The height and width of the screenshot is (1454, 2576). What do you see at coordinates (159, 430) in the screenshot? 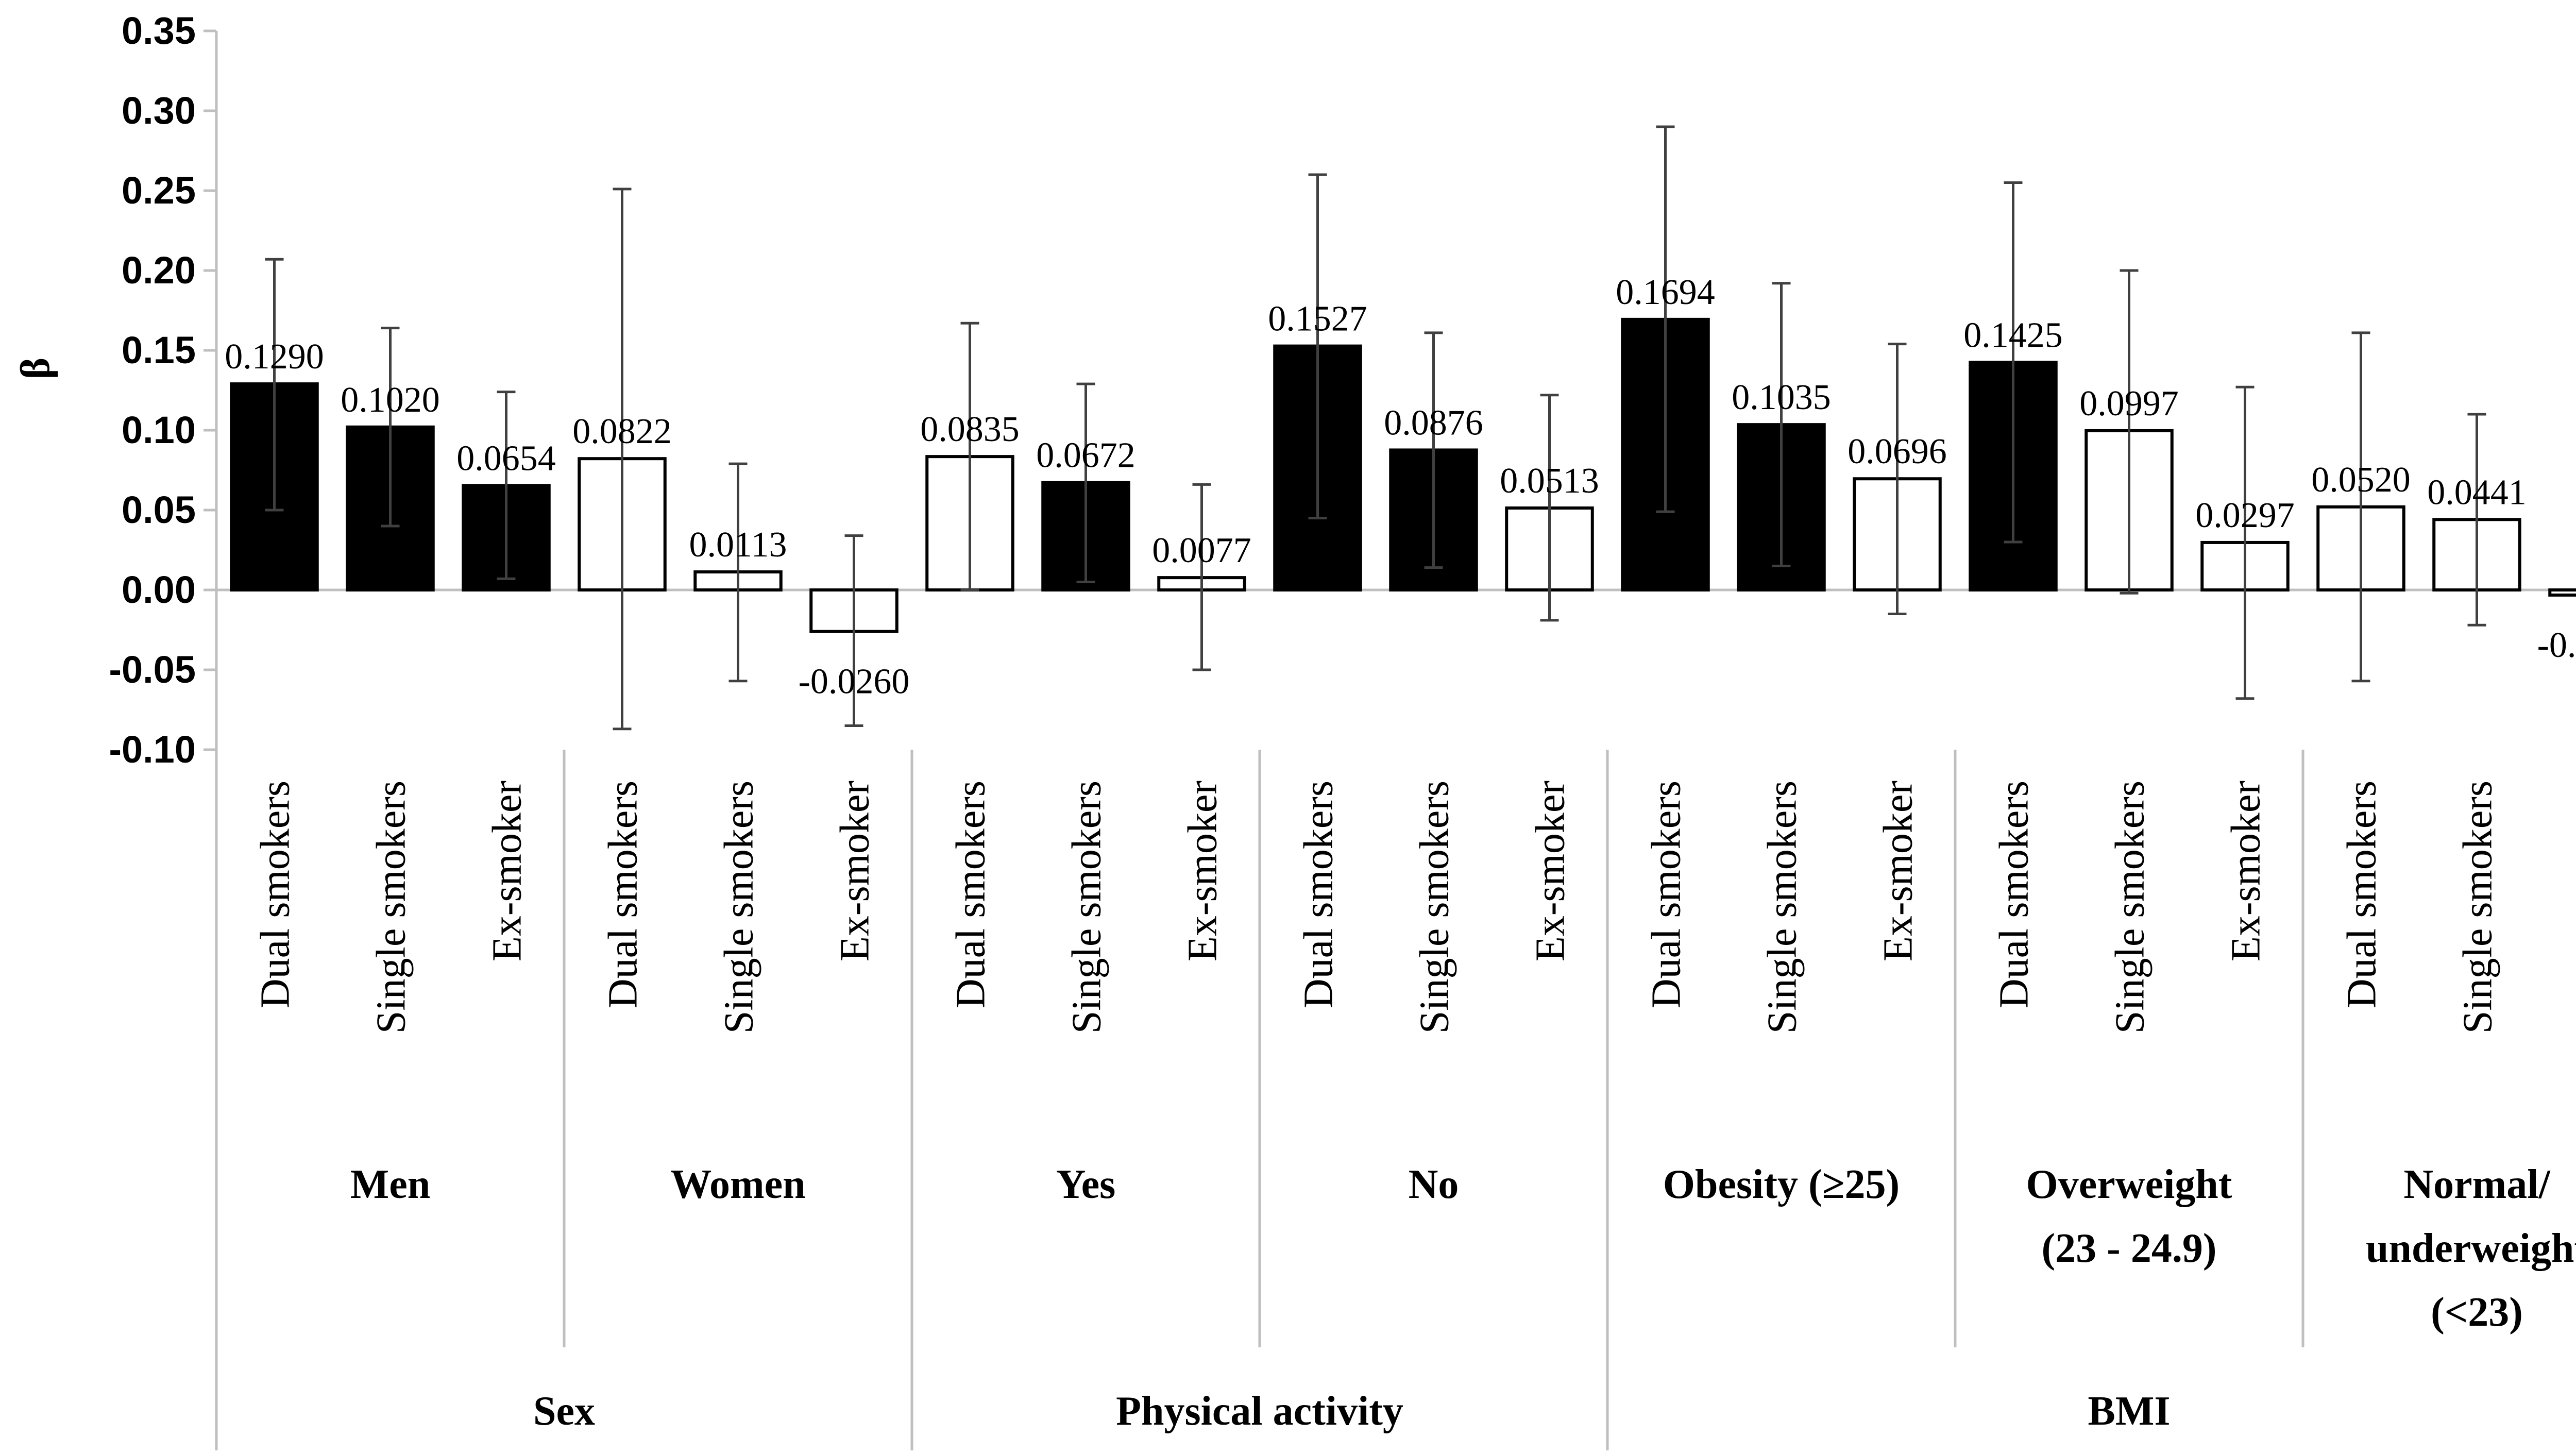
I see `y-tick-label: 0.10` at bounding box center [159, 430].